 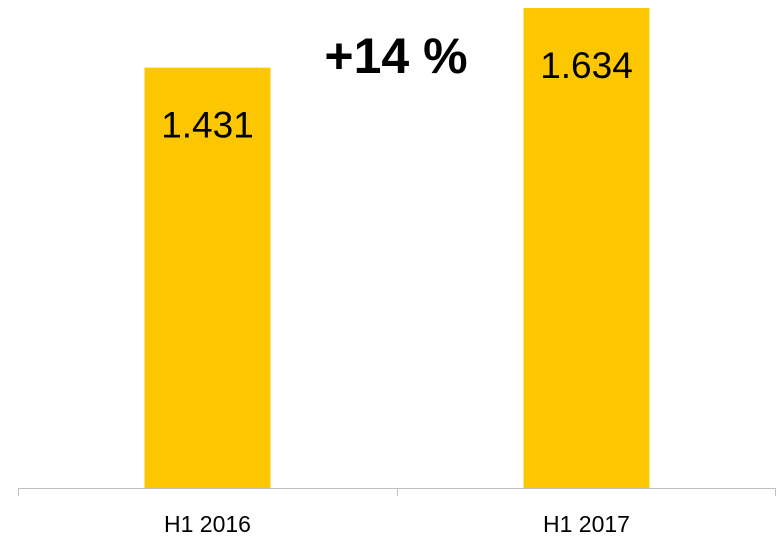 I want to click on x-tick-label: H1 2017, so click(x=586, y=524).